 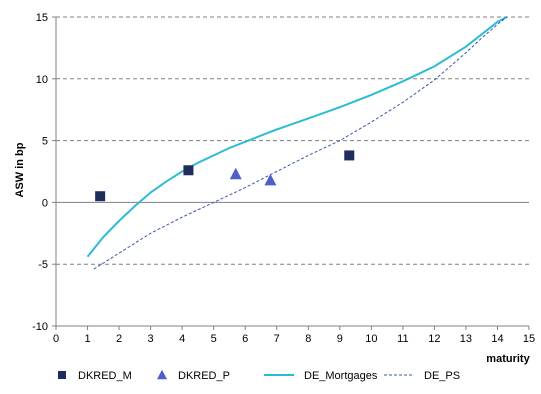 I want to click on x-tick-label-2: 2, so click(x=119, y=339).